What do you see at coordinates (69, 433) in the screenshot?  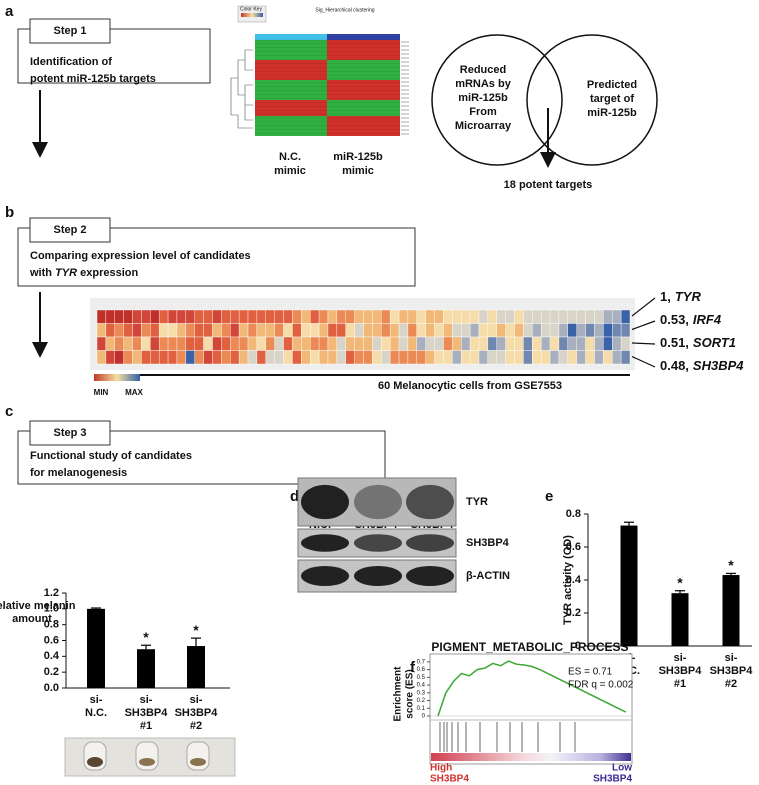 I see `step-tab-label: Step 3` at bounding box center [69, 433].